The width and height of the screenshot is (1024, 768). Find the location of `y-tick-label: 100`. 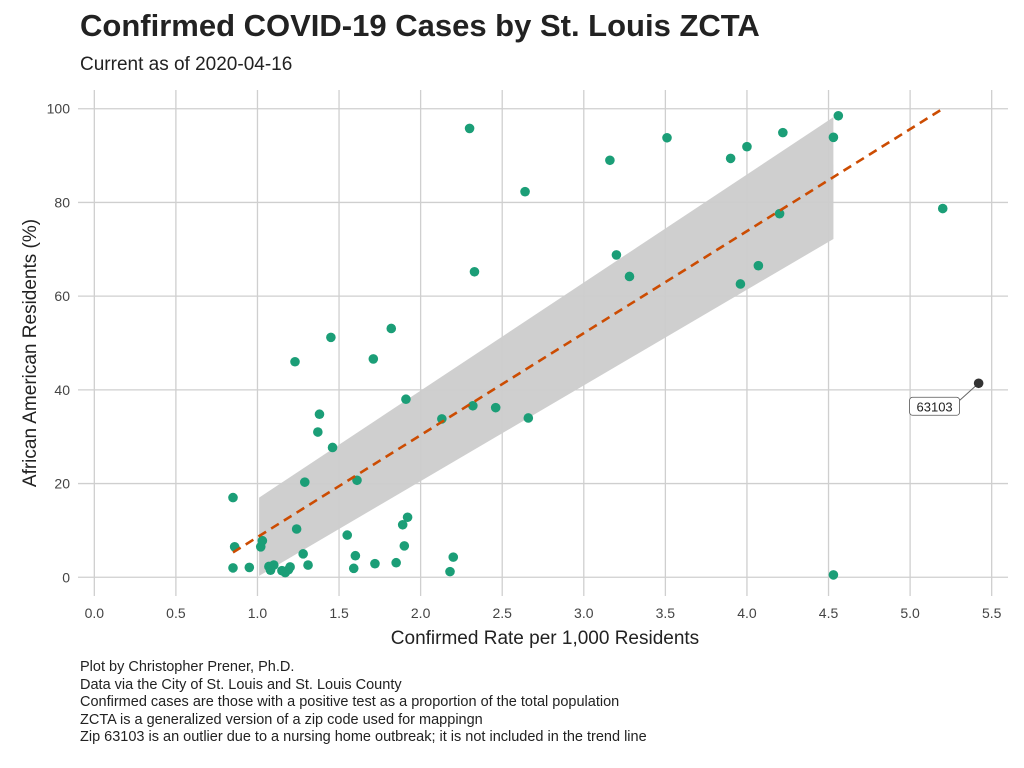

y-tick-label: 100 is located at coordinates (59, 109).